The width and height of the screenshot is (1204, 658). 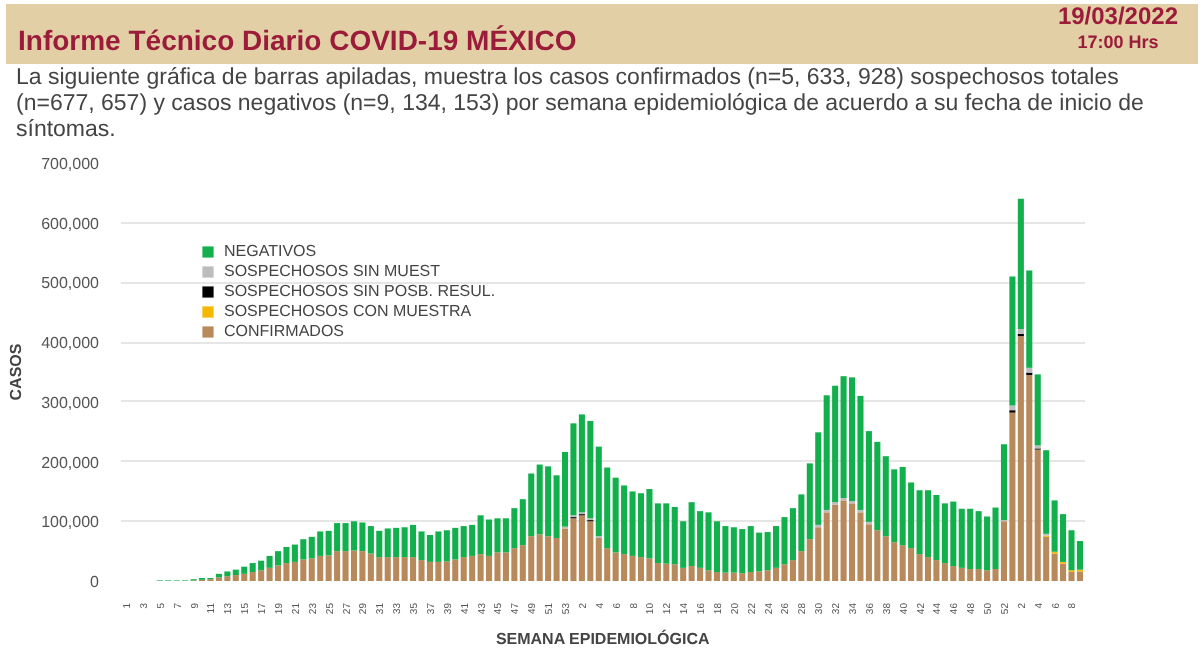 I want to click on y-axis-title: CASOS, so click(x=16, y=371).